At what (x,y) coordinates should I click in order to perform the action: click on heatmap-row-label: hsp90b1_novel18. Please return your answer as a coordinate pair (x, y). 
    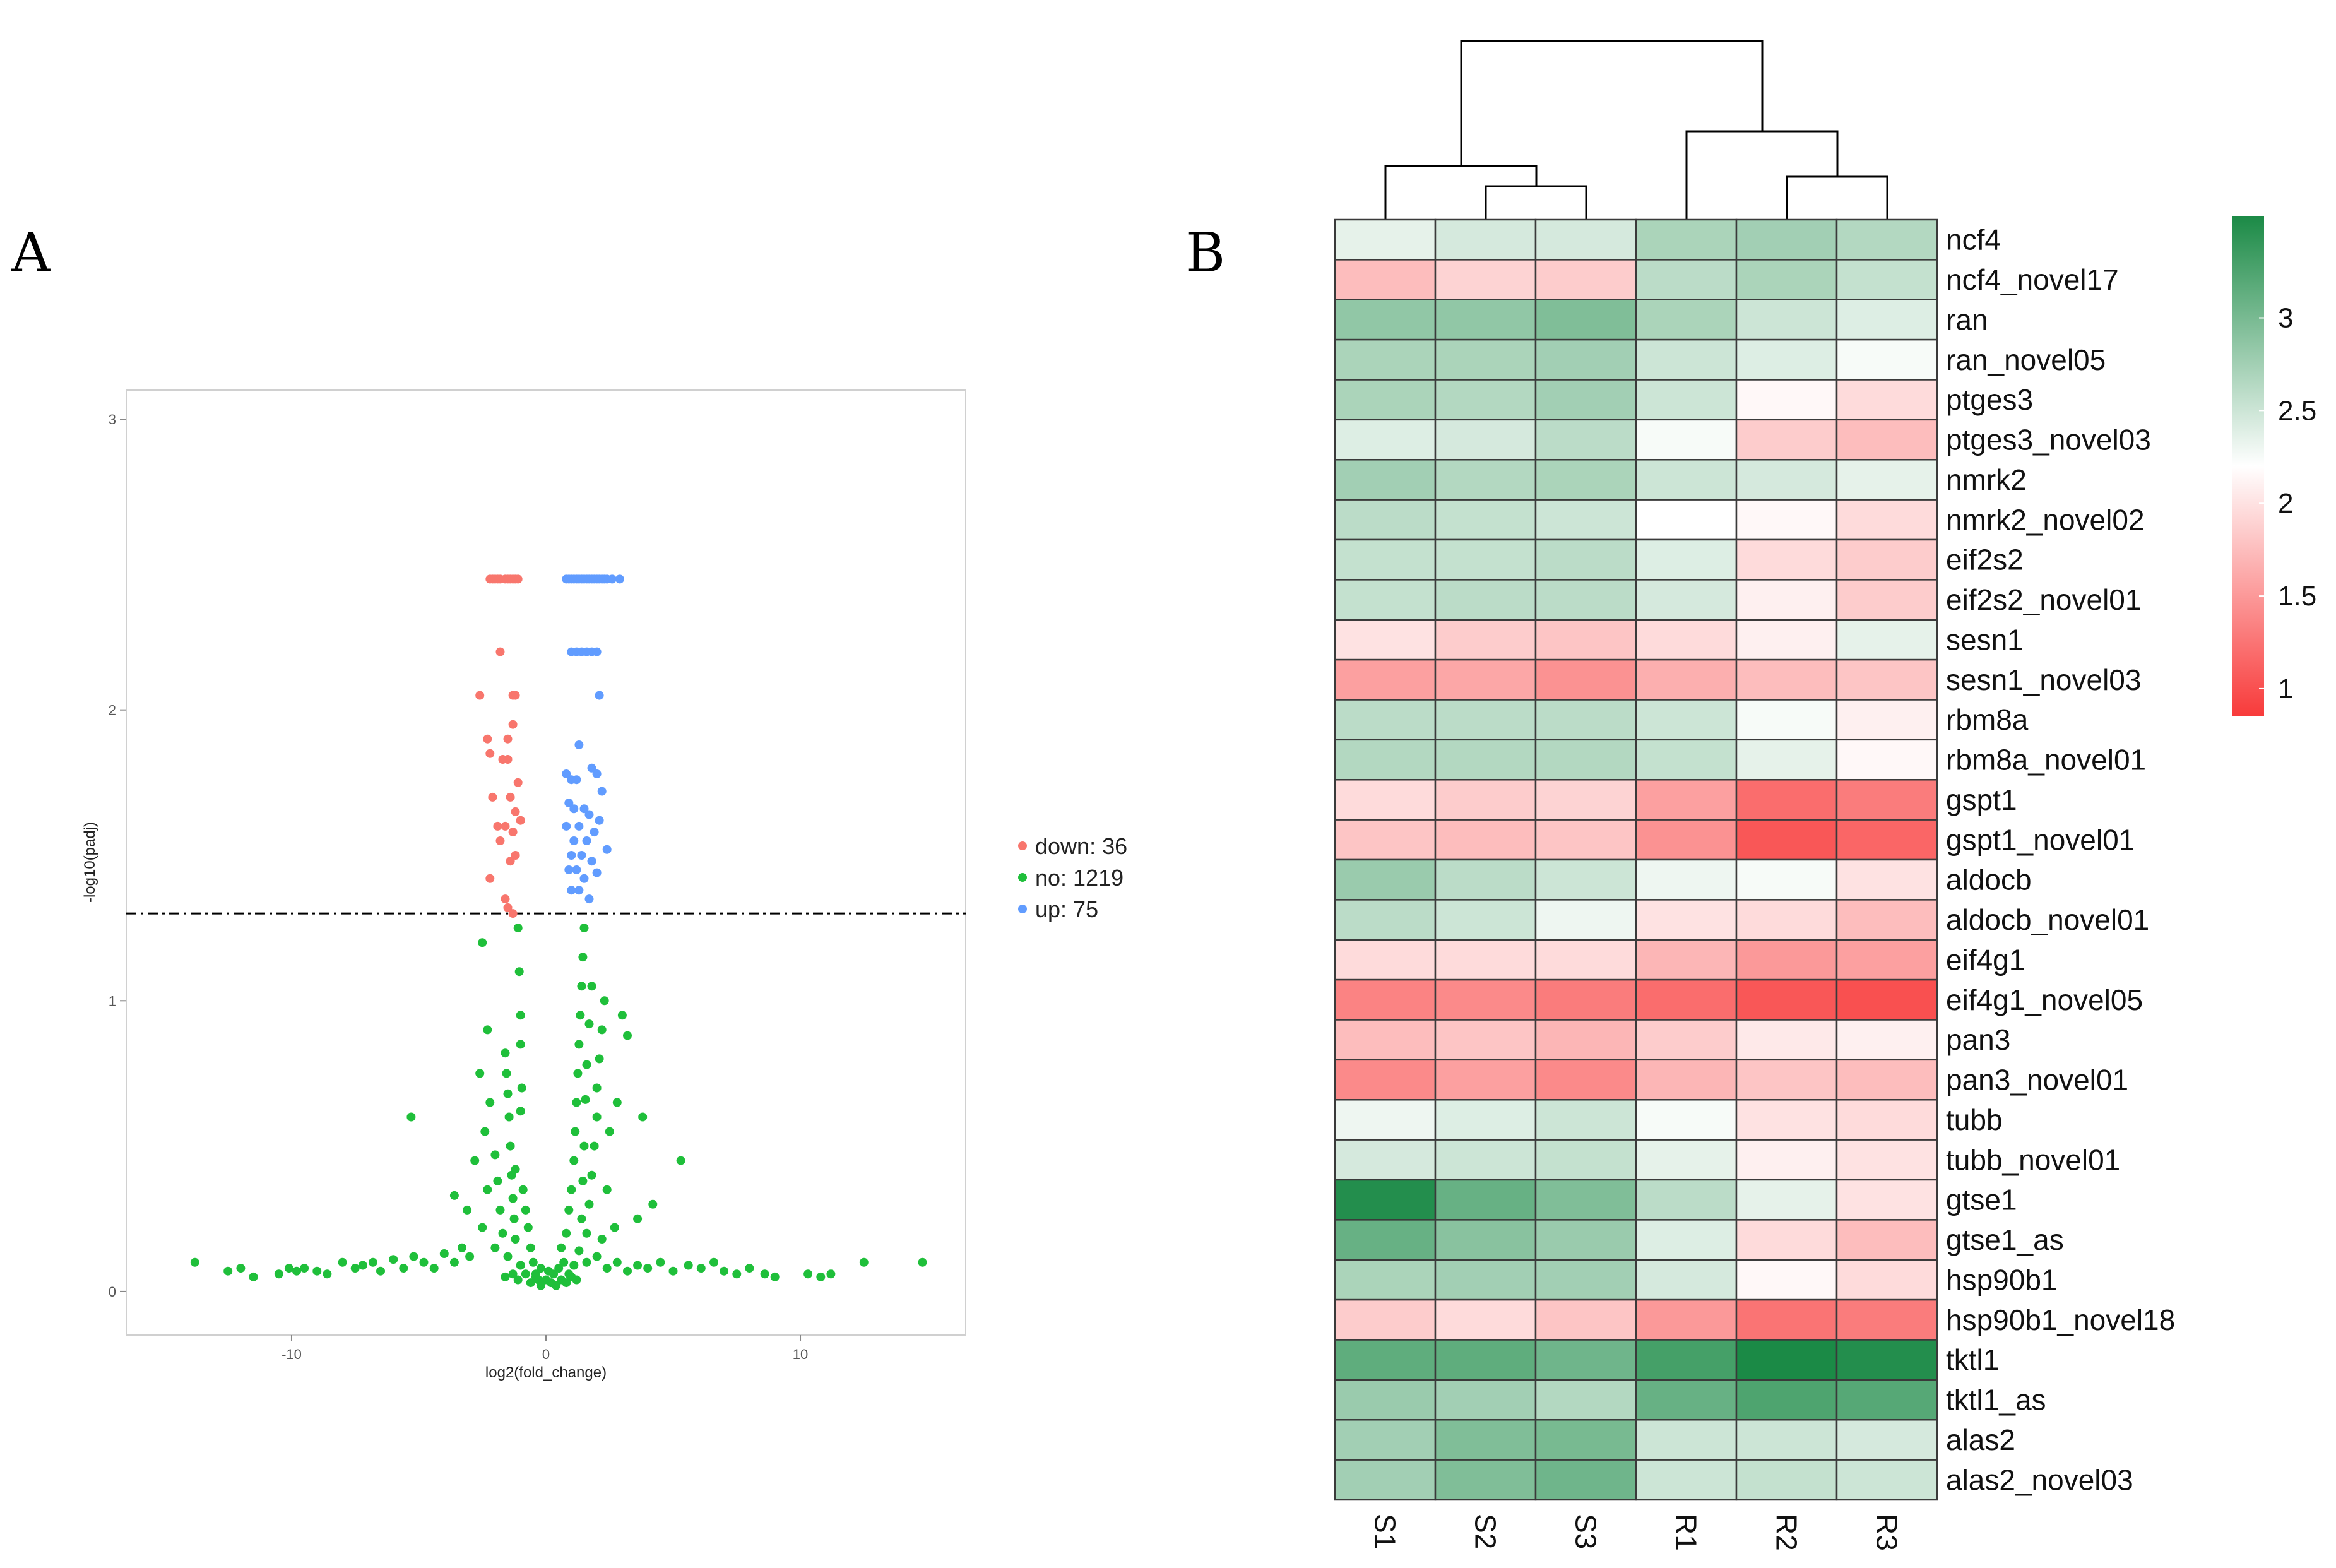
    Looking at the image, I should click on (2060, 1320).